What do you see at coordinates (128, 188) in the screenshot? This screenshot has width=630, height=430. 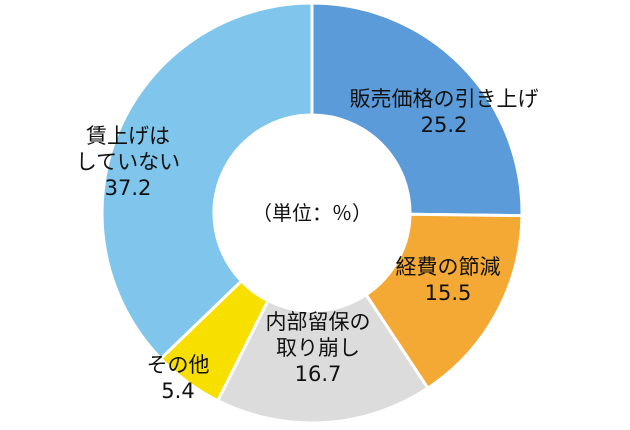 I see `slice-value-4: 37.2` at bounding box center [128, 188].